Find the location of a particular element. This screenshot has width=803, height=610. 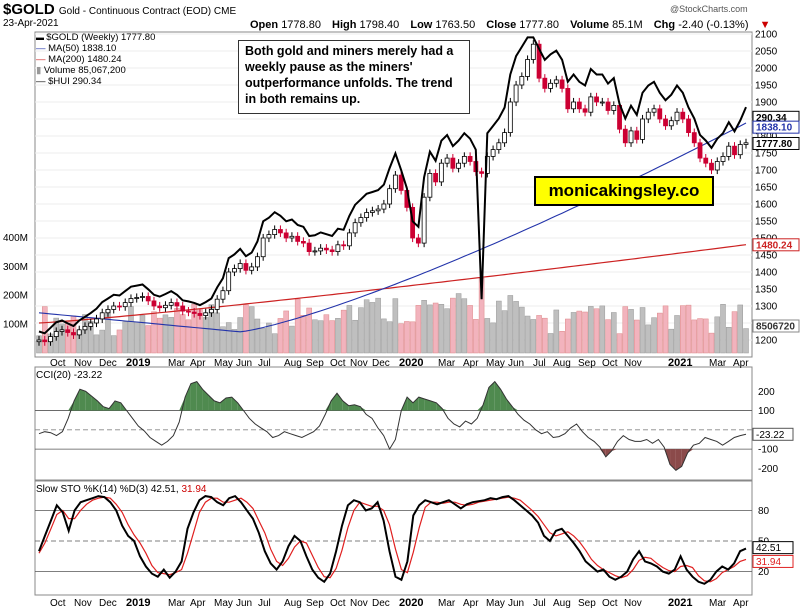

price-tick-label: 2050 is located at coordinates (766, 52).